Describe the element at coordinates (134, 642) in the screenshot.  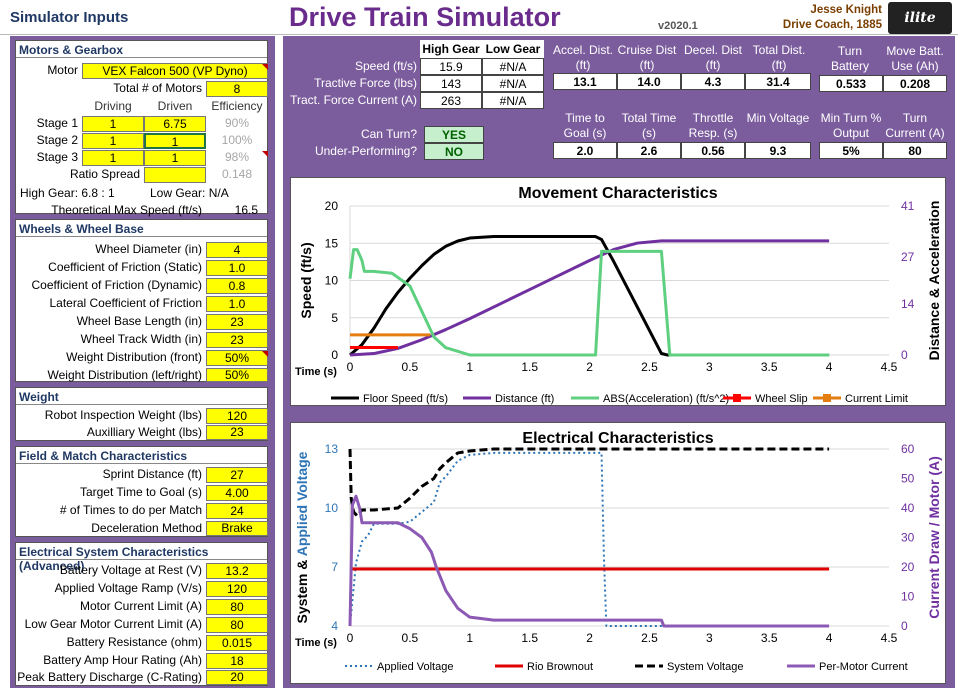
I see `battery-resistance-label: Battery Resistance (ohm)` at that location.